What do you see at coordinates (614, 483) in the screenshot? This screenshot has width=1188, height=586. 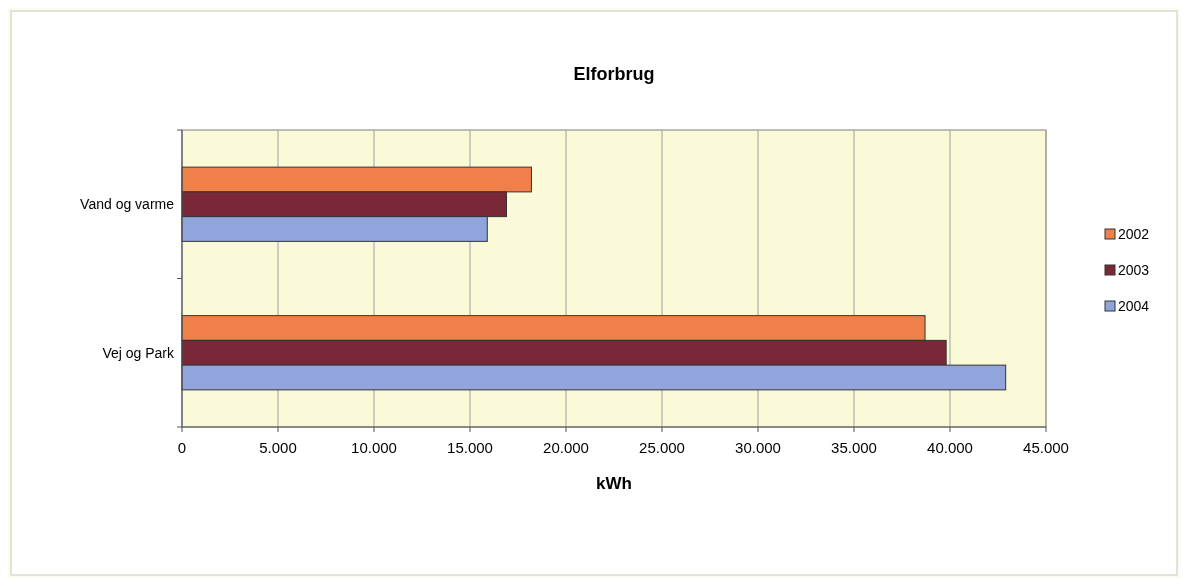 I see `x-axis-title: kWh` at bounding box center [614, 483].